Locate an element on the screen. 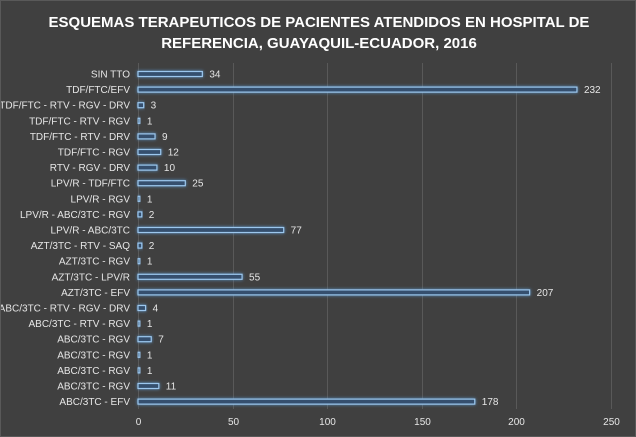 The image size is (636, 437). data-label-1: 232 is located at coordinates (592, 90).